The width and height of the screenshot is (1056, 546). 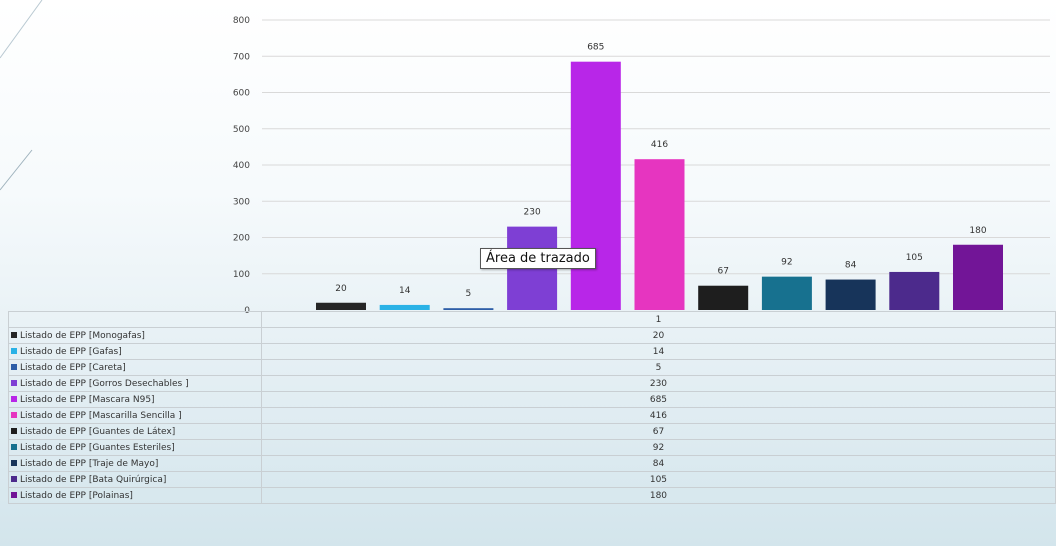 I want to click on table-row: Listado de EPP [Gafas] 14, so click(x=532, y=351).